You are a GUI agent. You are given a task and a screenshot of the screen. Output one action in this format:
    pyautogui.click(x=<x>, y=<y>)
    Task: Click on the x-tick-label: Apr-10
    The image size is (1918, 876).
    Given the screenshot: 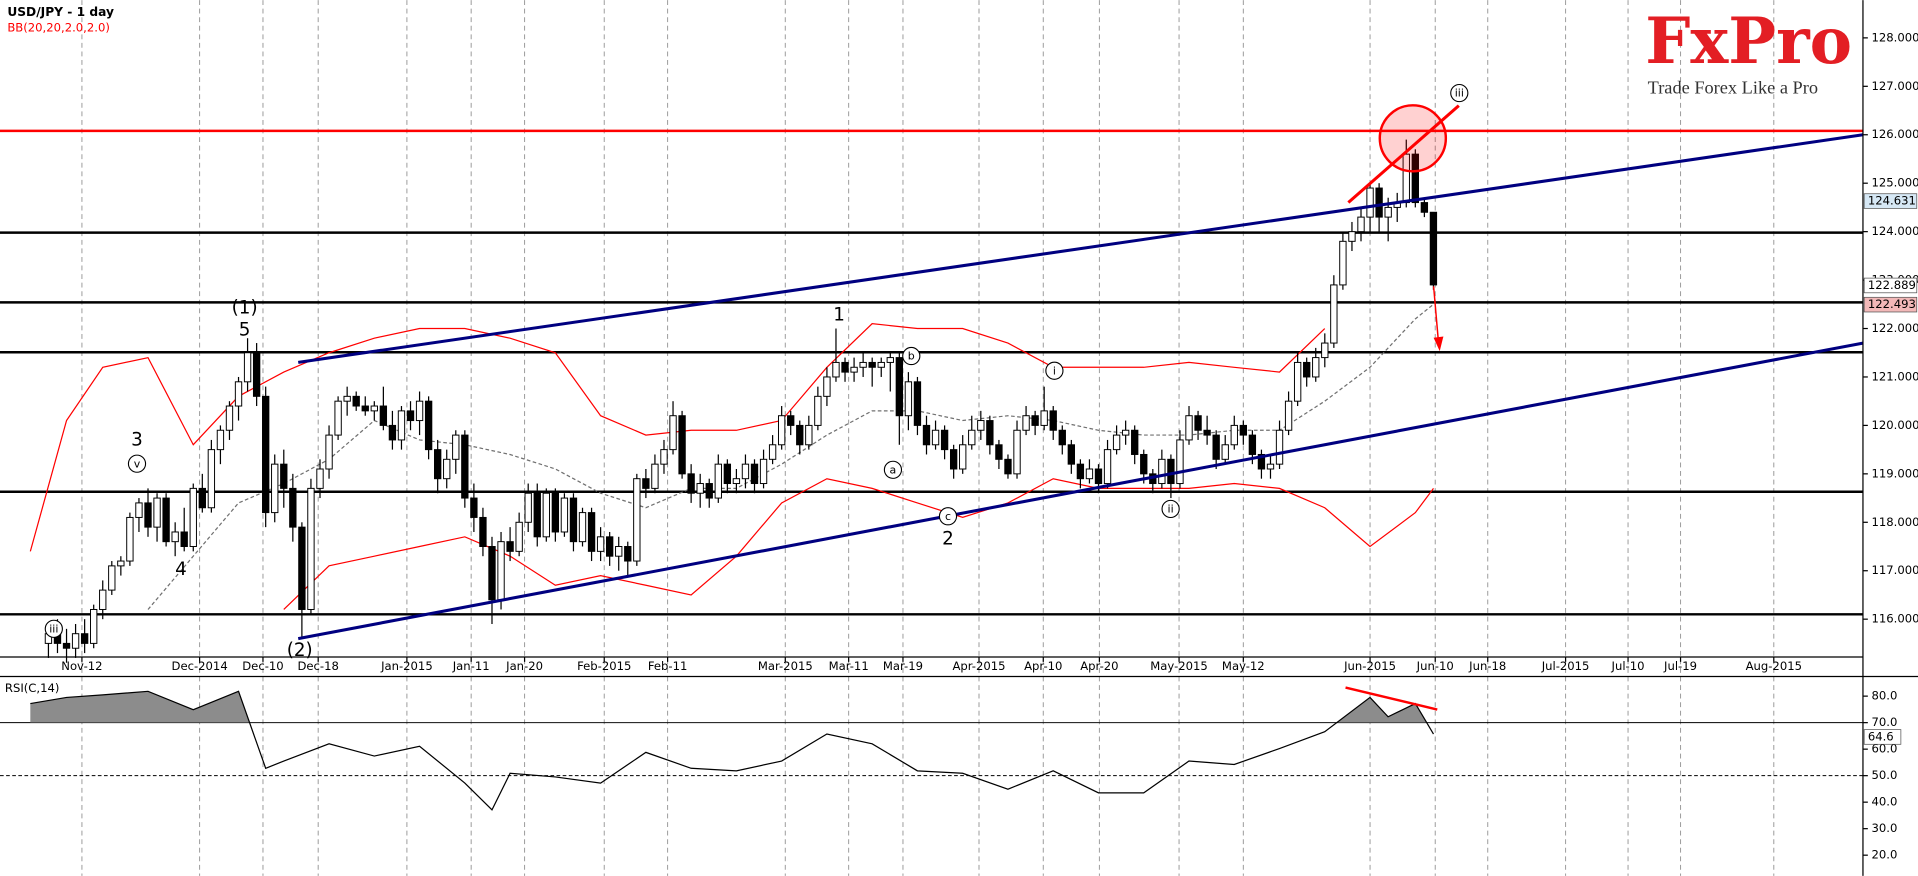 What is the action you would take?
    pyautogui.click(x=1043, y=666)
    